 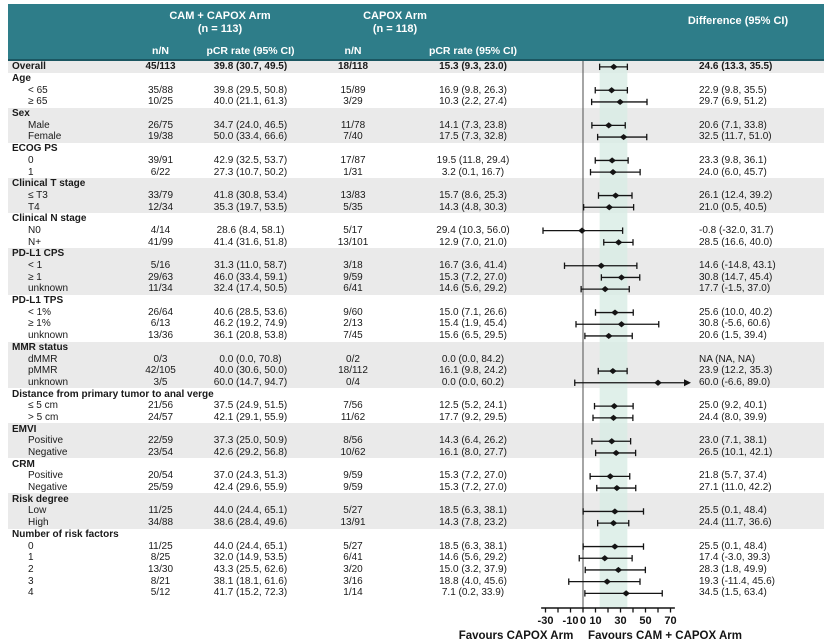 What do you see at coordinates (250, 581) in the screenshot?
I see `cam-capox-pcr-rate: 38.1 (18.1, 61.6)` at bounding box center [250, 581].